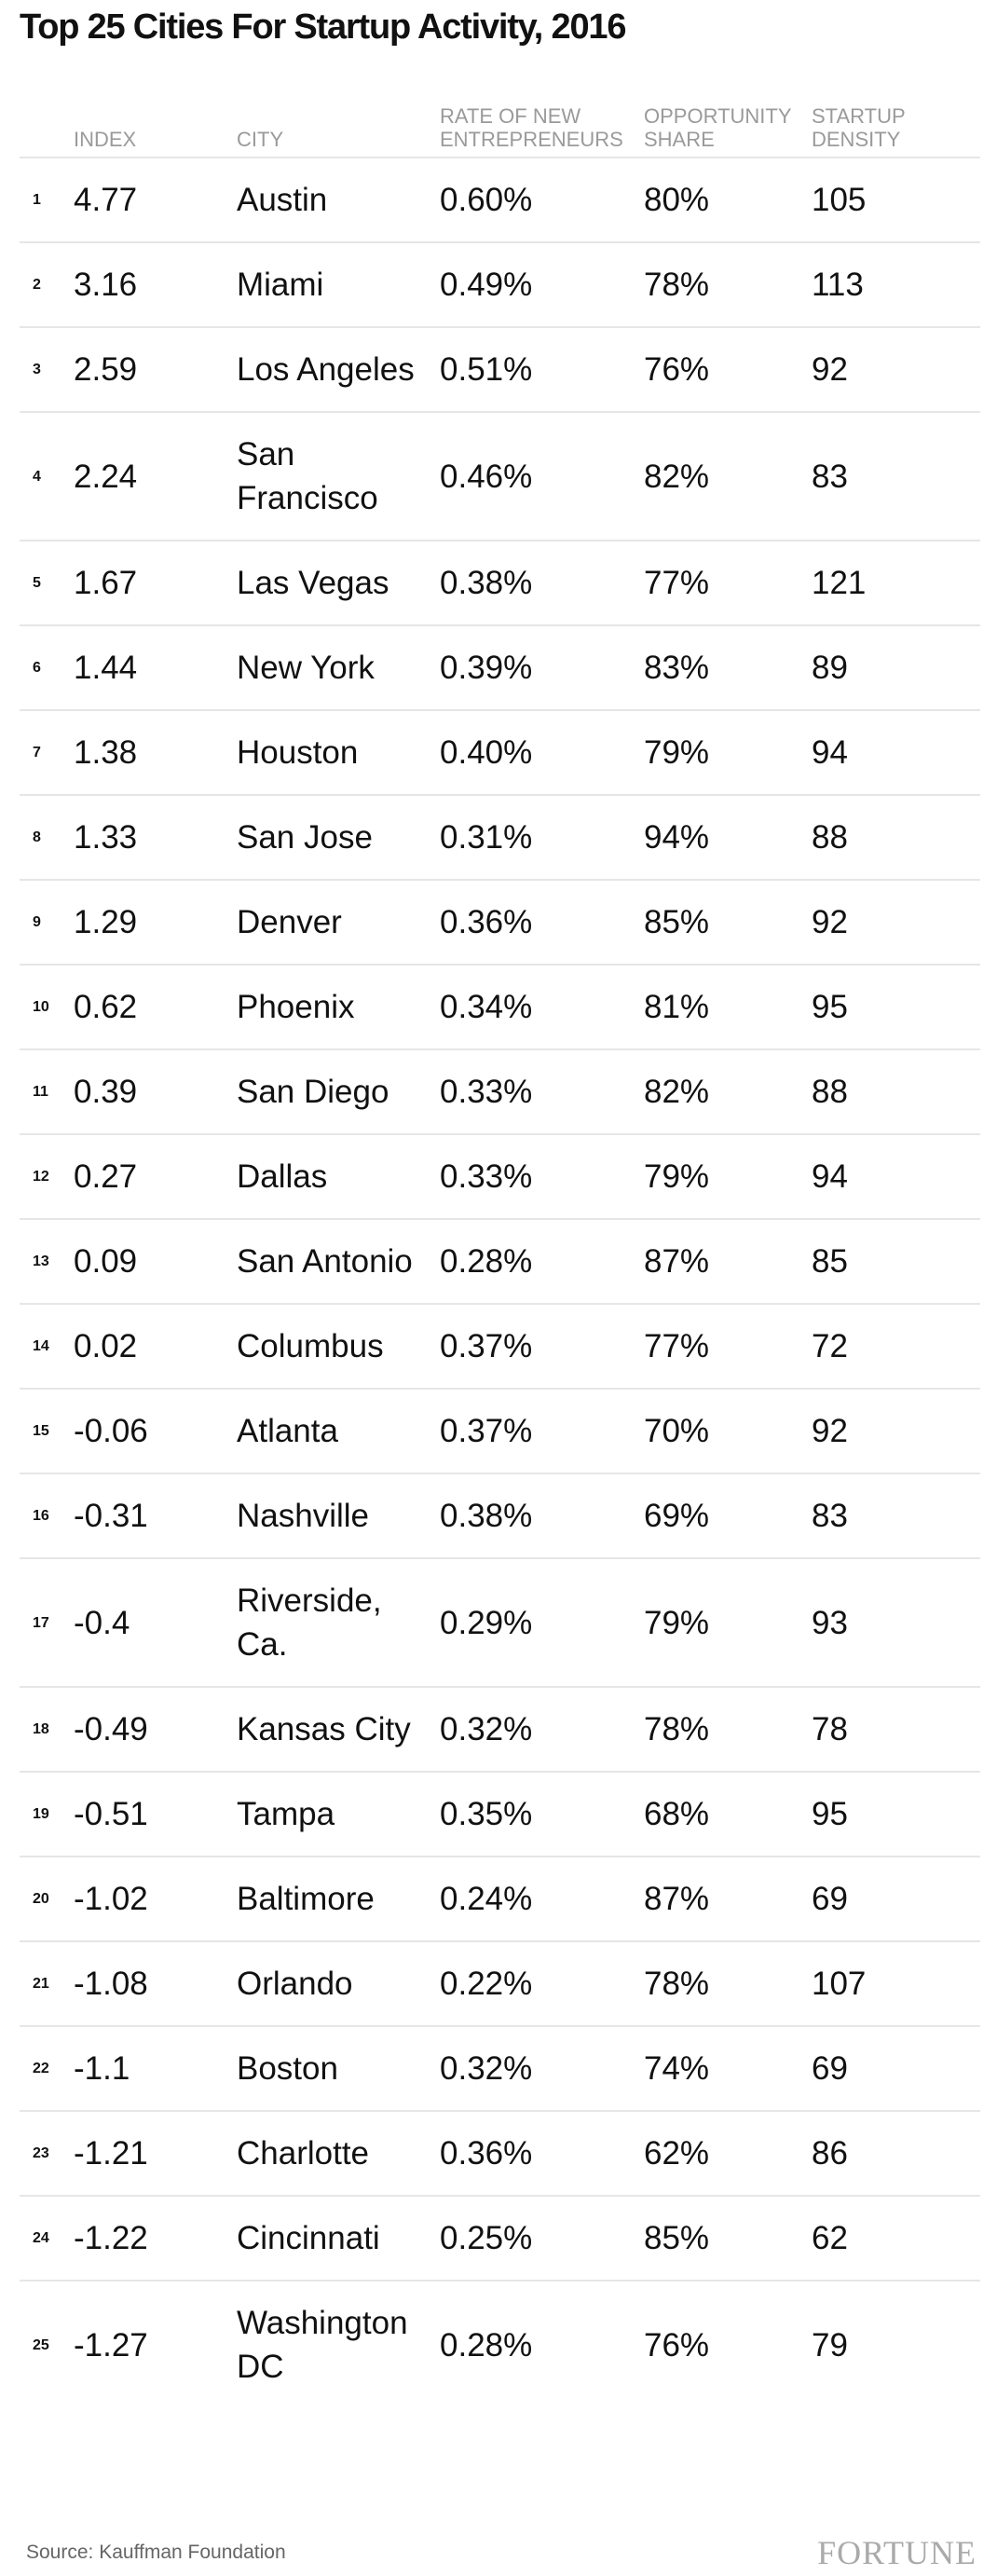  What do you see at coordinates (47, 2344) in the screenshot?
I see `rank-cell: 25` at bounding box center [47, 2344].